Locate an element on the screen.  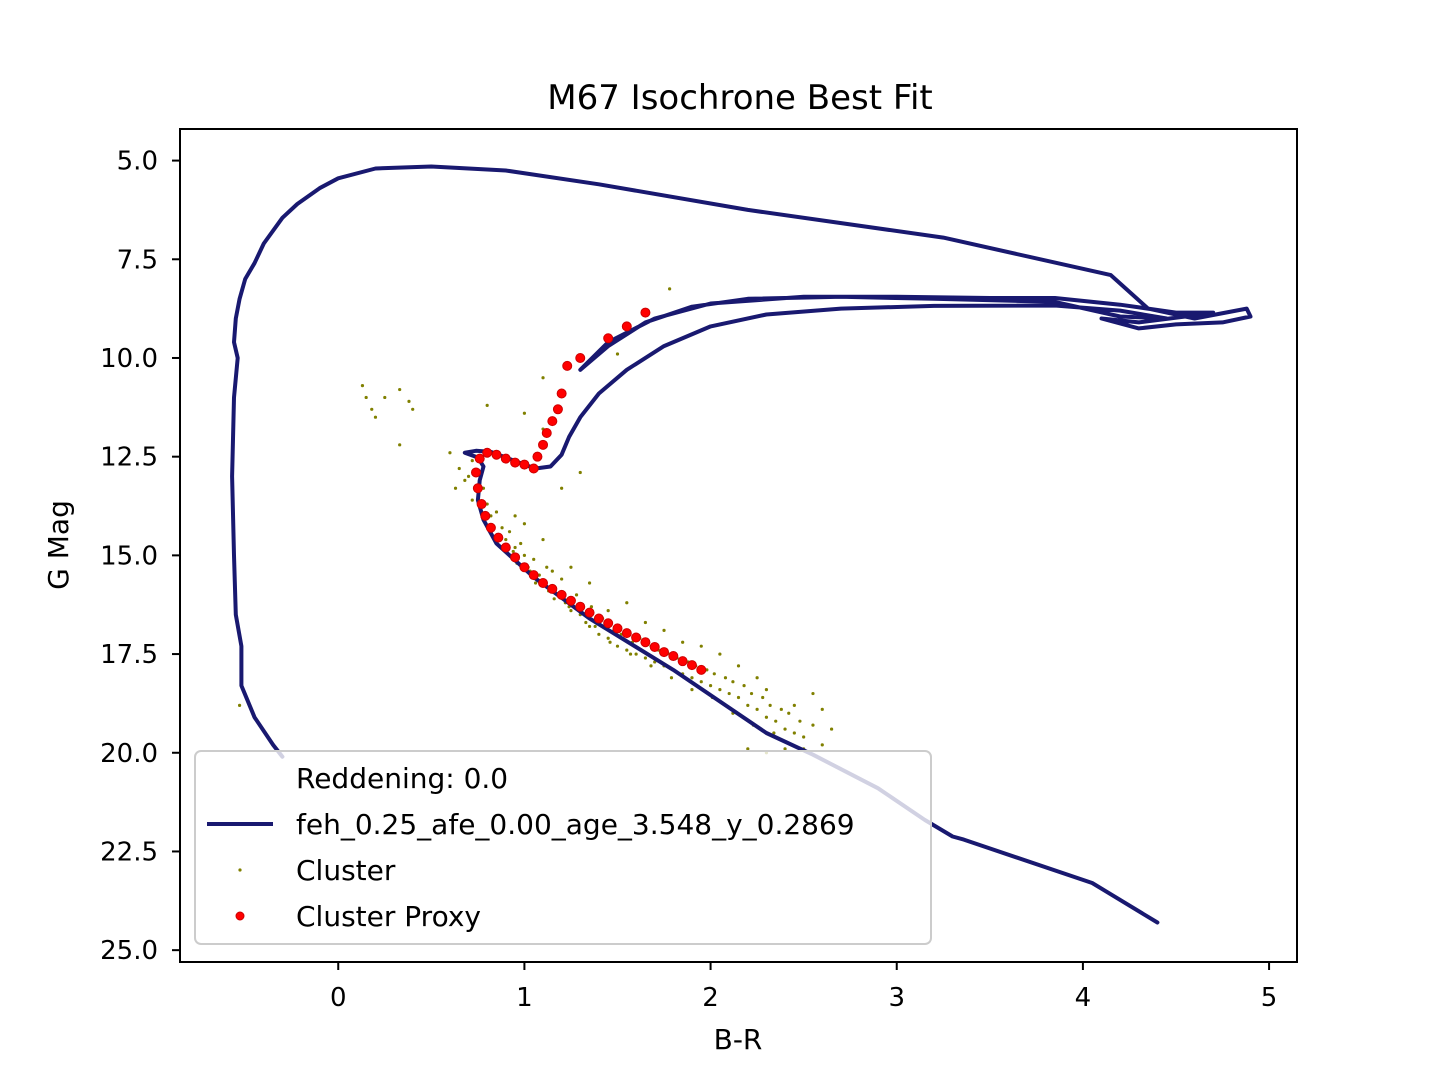
x-tick-label: 0 is located at coordinates (338, 998).